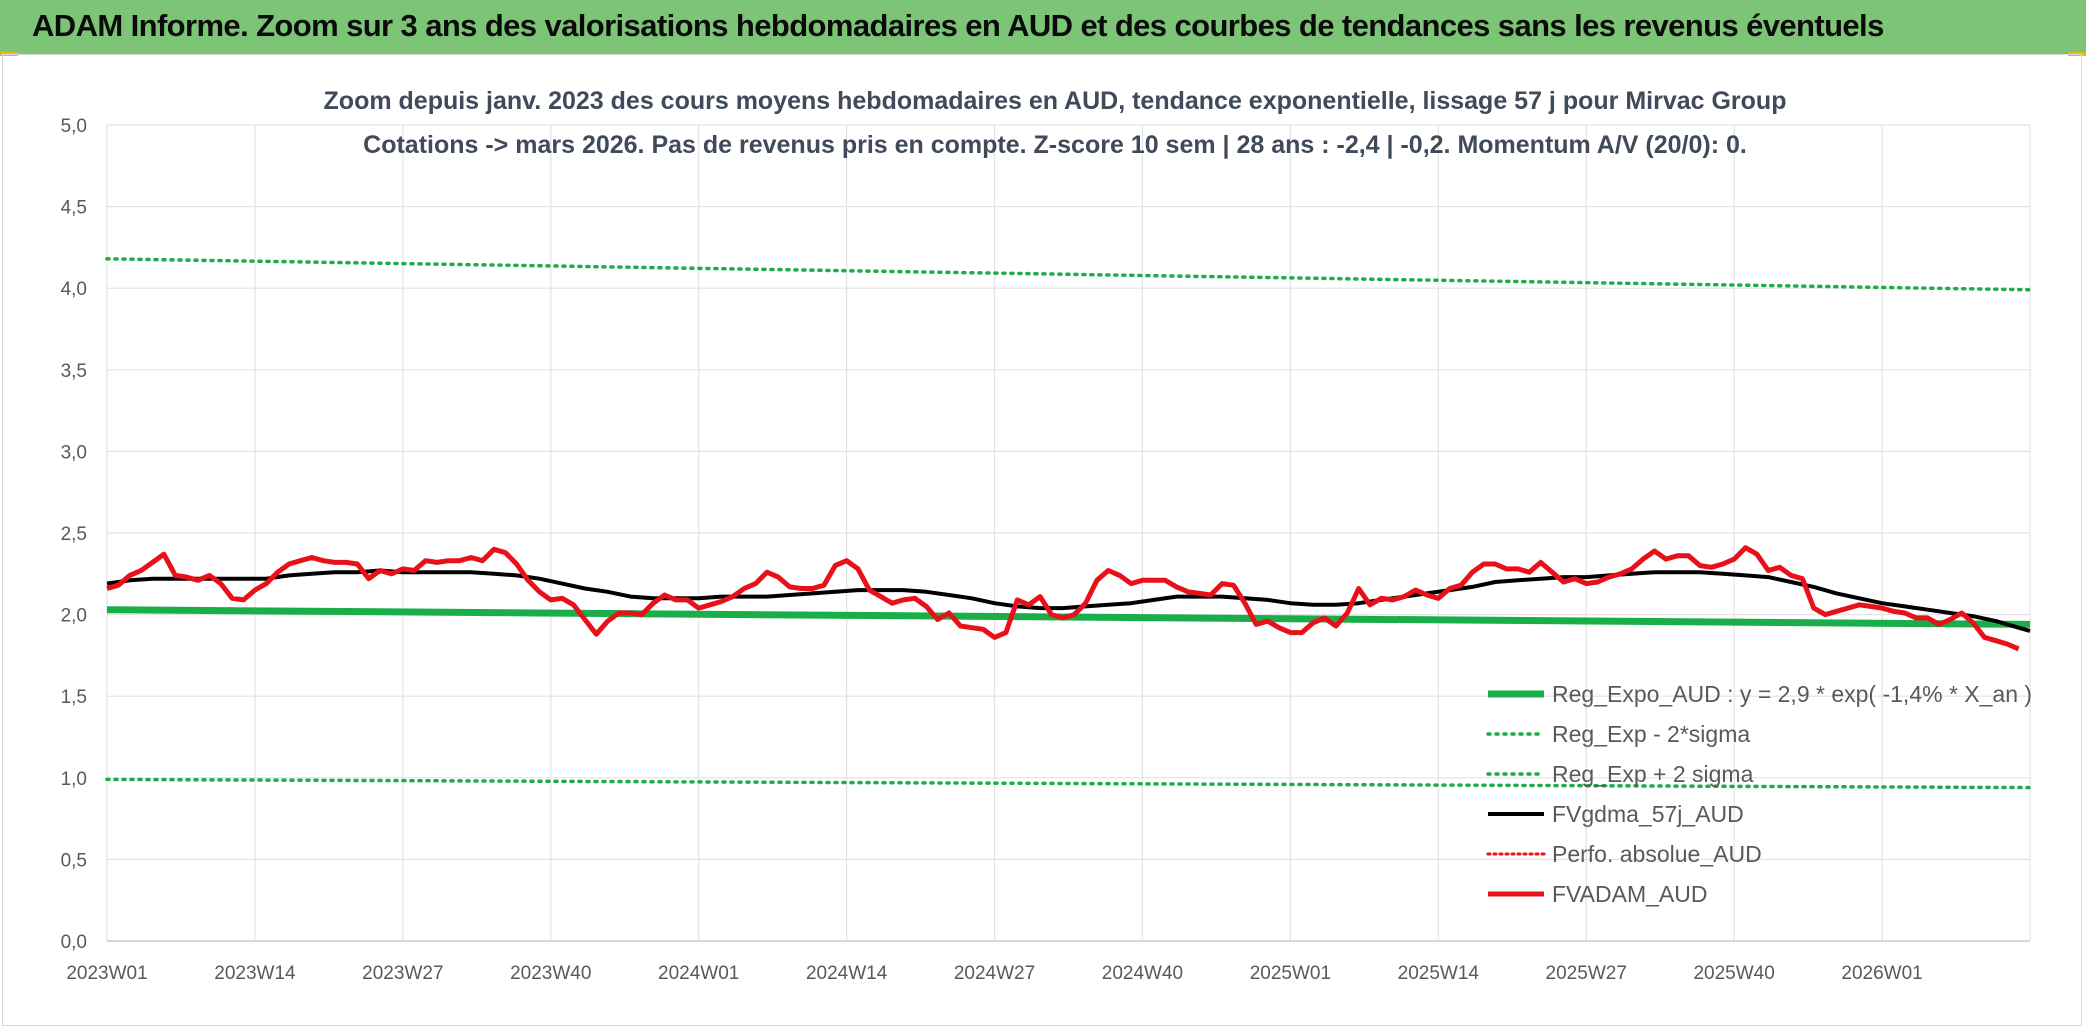  Describe the element at coordinates (74, 860) in the screenshot. I see `y-tick-label: 0,5` at that location.